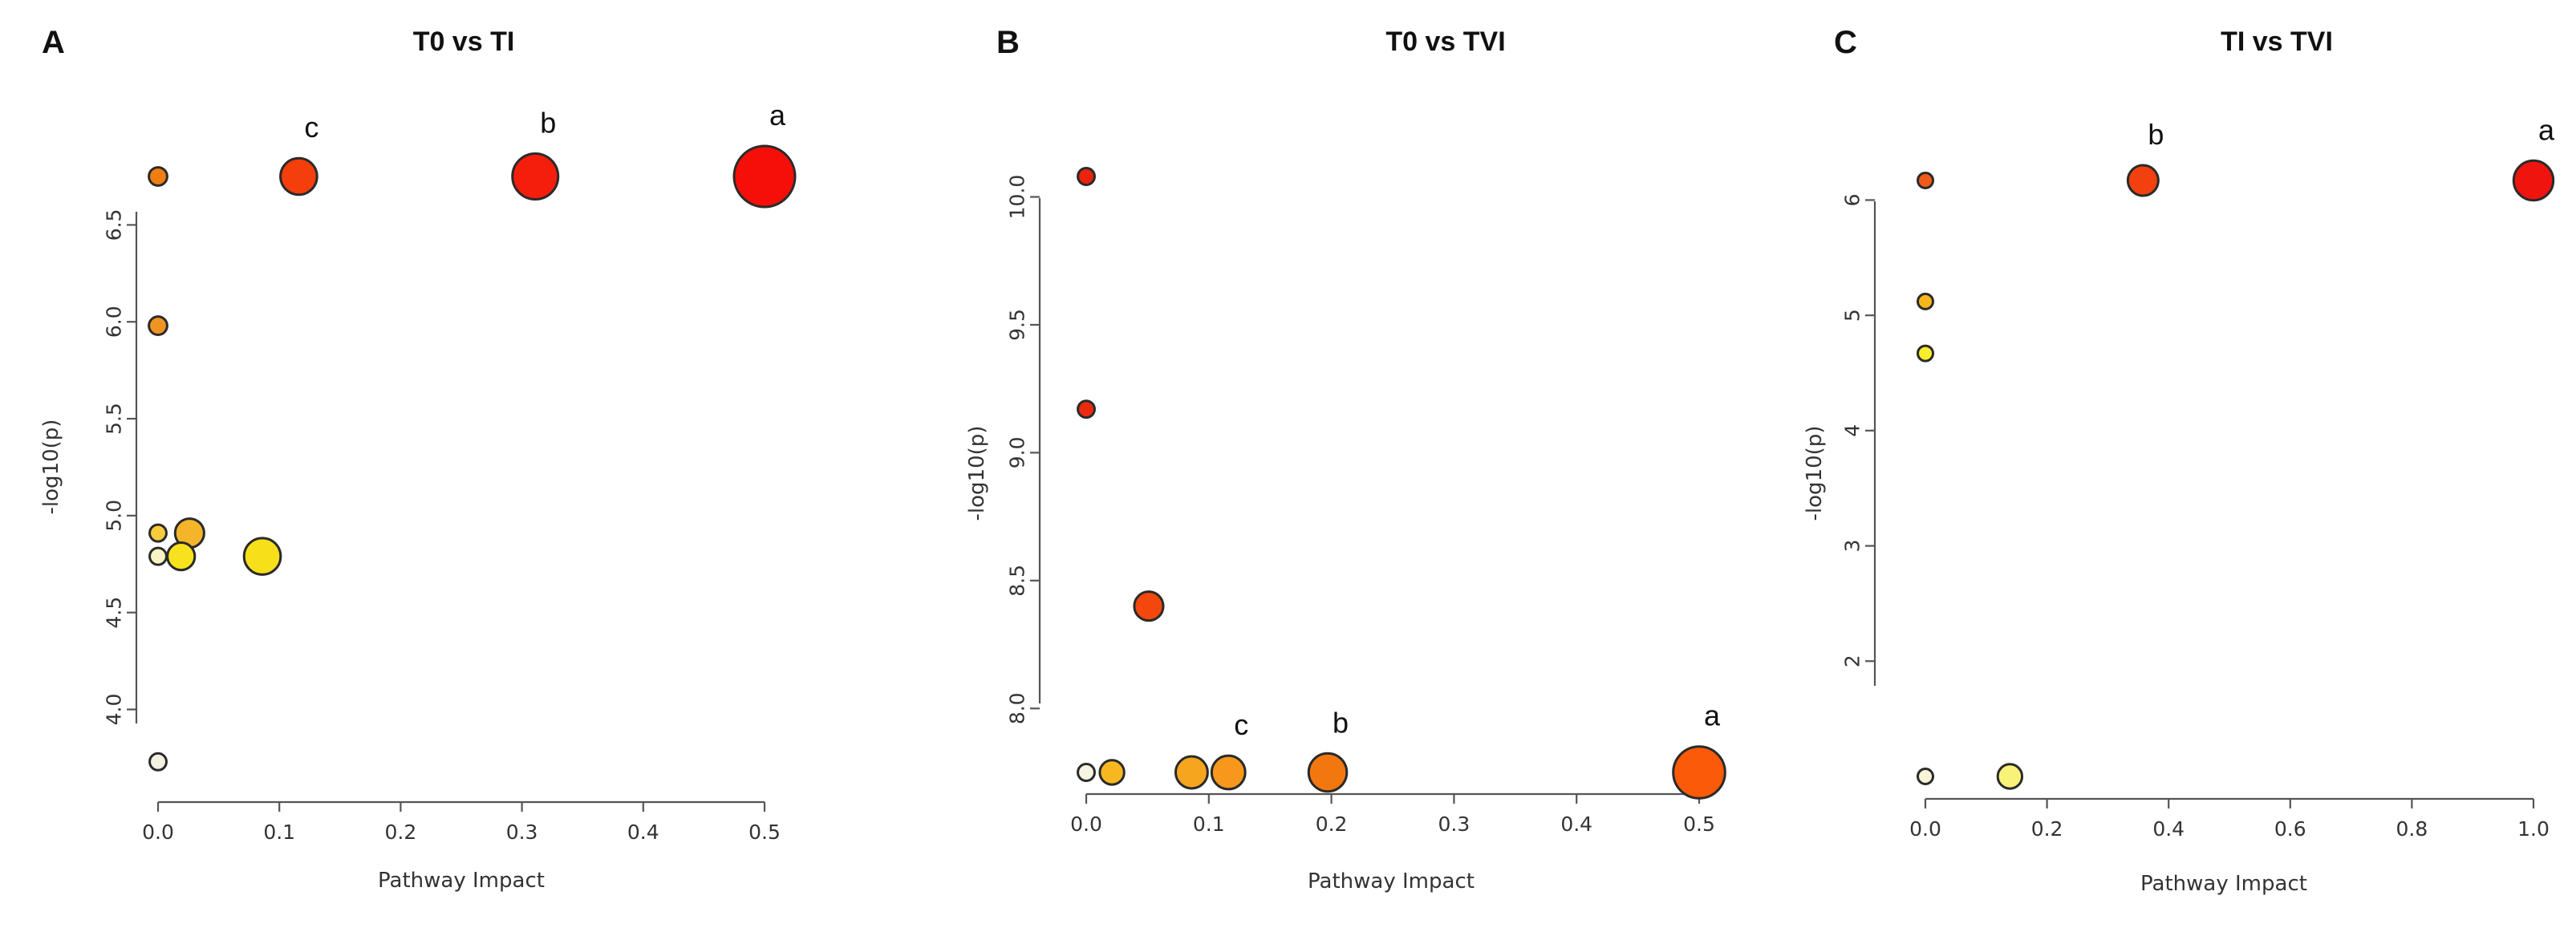 Image resolution: width=2576 pixels, height=928 pixels. I want to click on panel-label: C, so click(1845, 42).